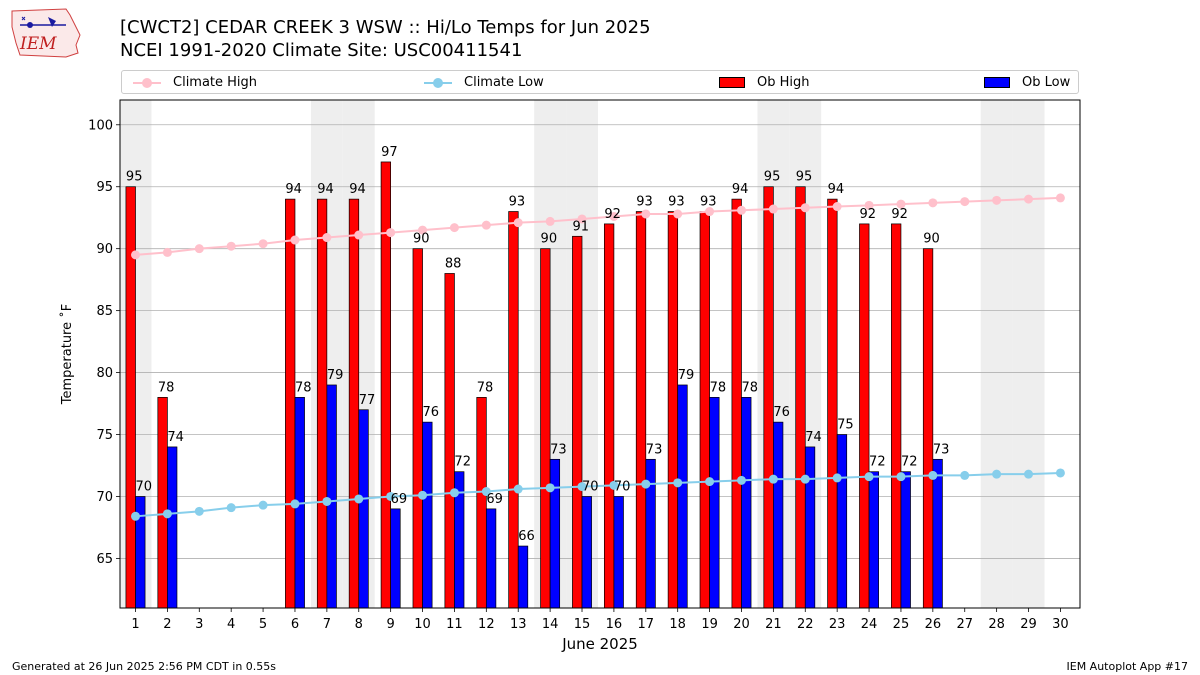 This screenshot has width=1200, height=675. I want to click on y-tick-label-65: 65, so click(104, 559).